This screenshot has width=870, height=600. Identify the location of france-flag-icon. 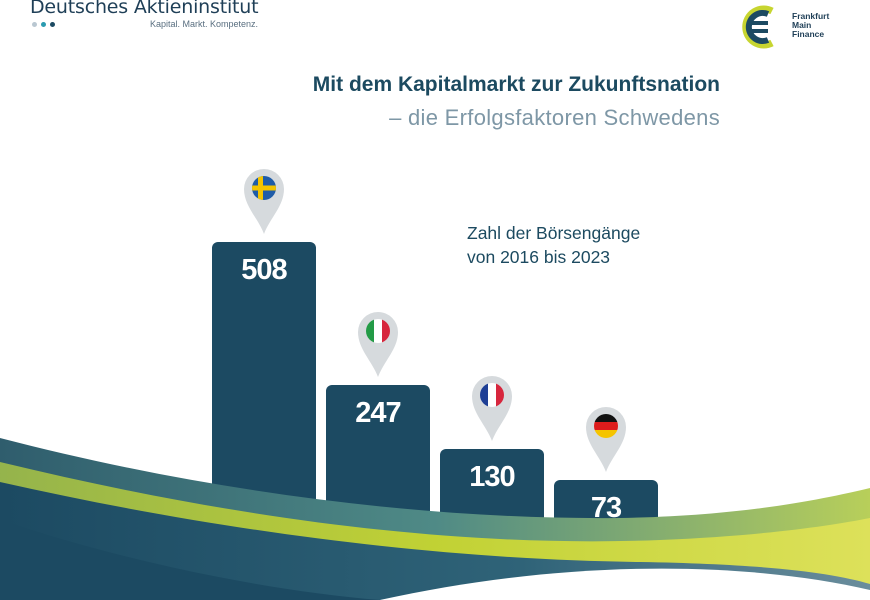
(492, 408).